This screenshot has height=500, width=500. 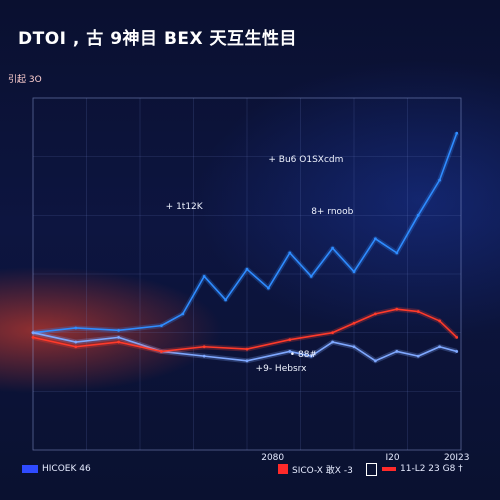 I want to click on chart-title: DTOI , 古 9神目 BEX 天互生性目, so click(x=158, y=39).